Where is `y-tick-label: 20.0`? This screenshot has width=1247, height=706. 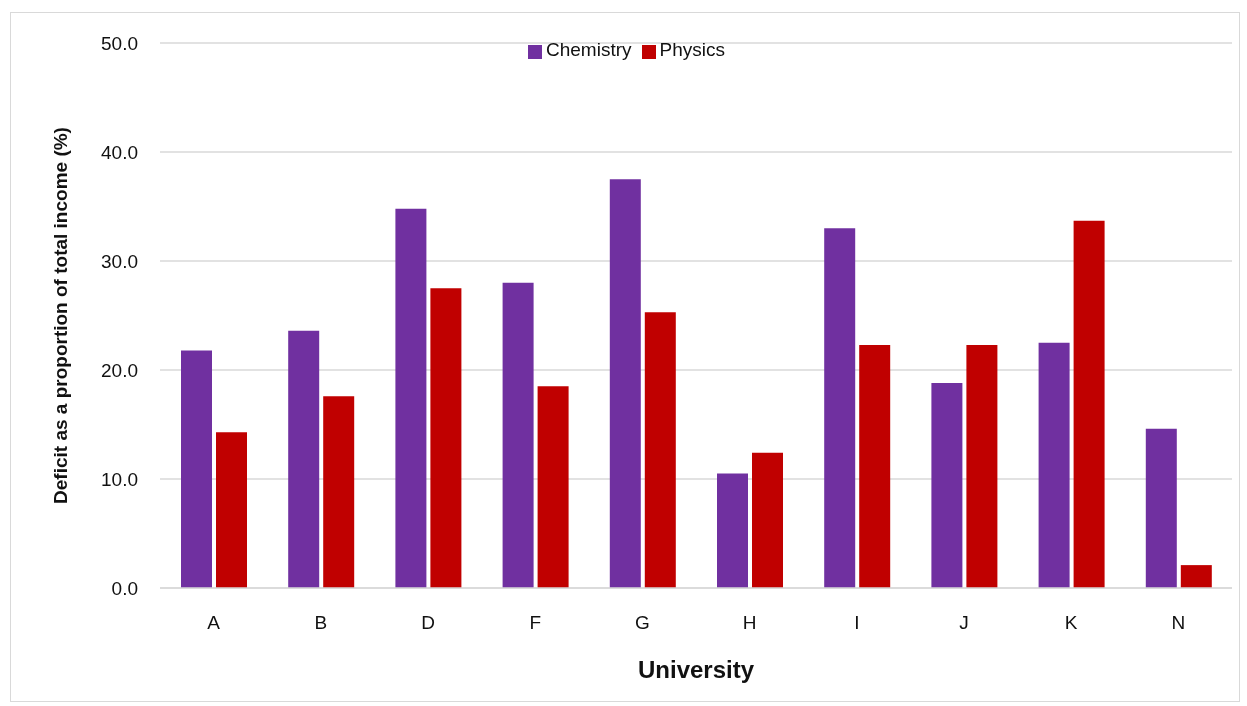 y-tick-label: 20.0 is located at coordinates (119, 370).